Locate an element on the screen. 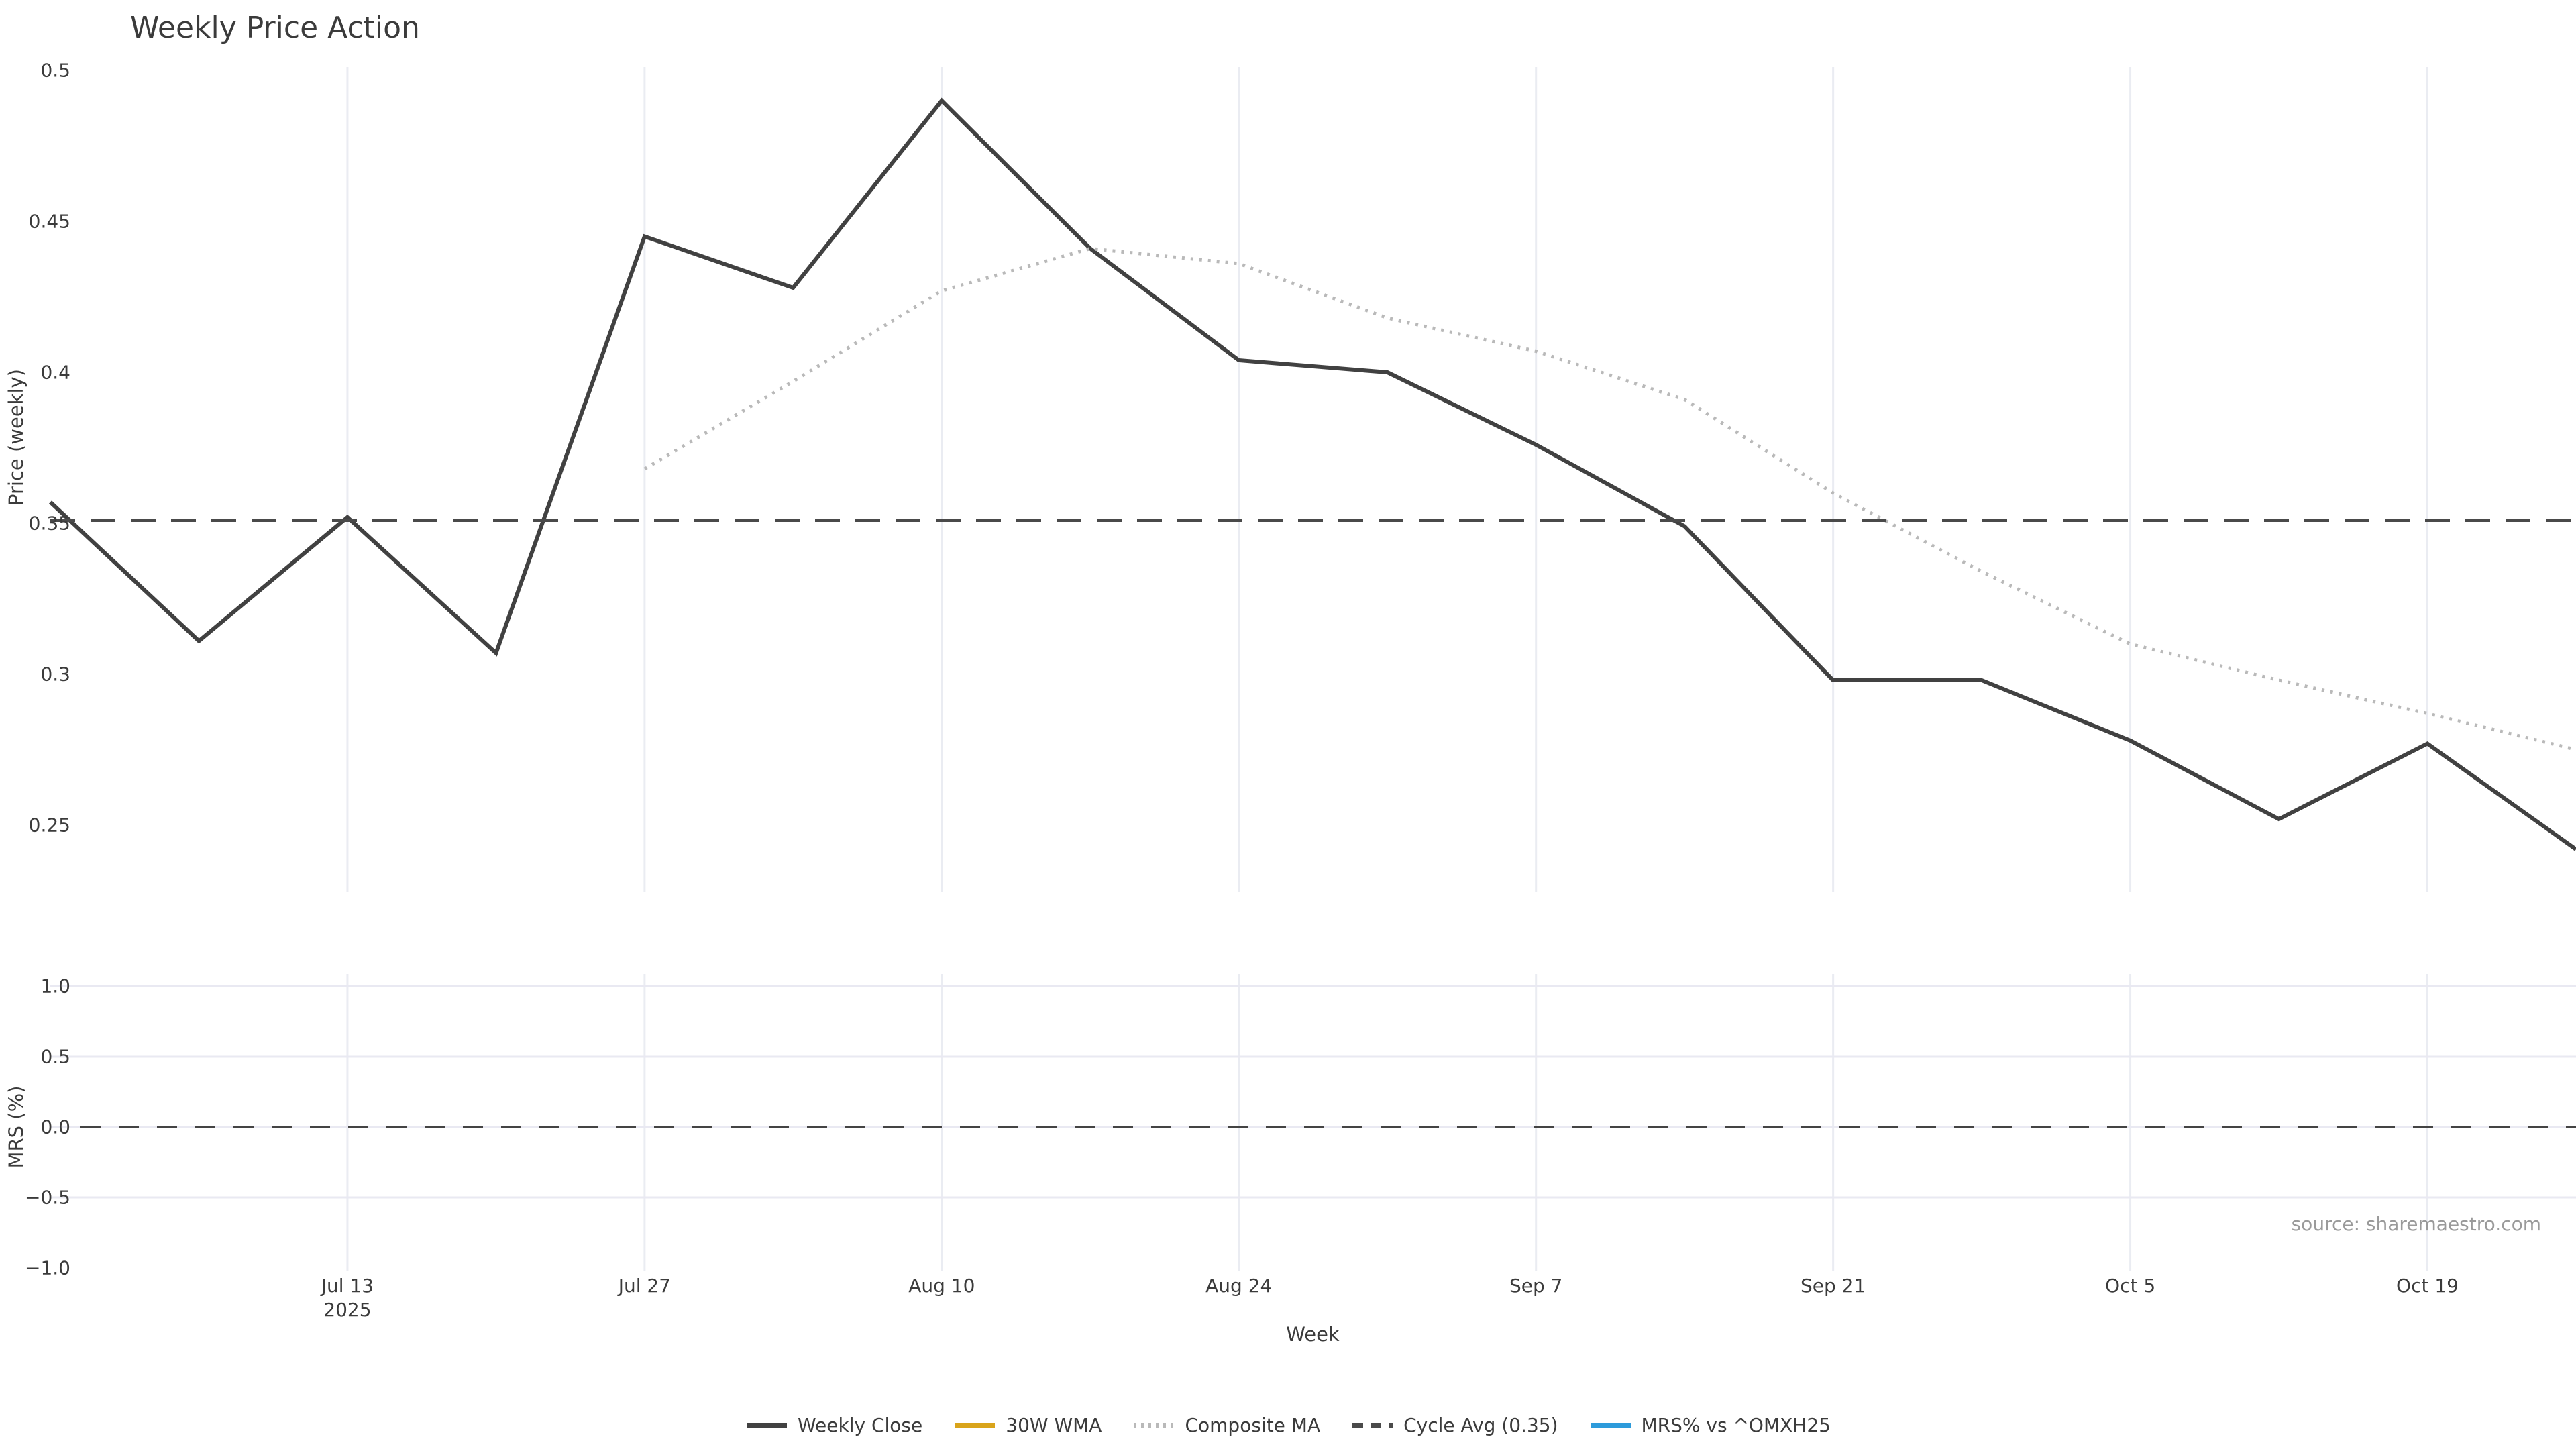  x-tick: Oct 19 is located at coordinates (2427, 1286).